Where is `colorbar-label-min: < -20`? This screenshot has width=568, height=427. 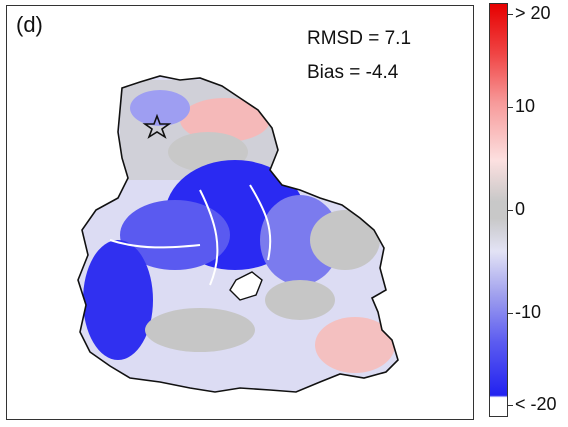
colorbar-label-min: < -20 is located at coordinates (536, 404).